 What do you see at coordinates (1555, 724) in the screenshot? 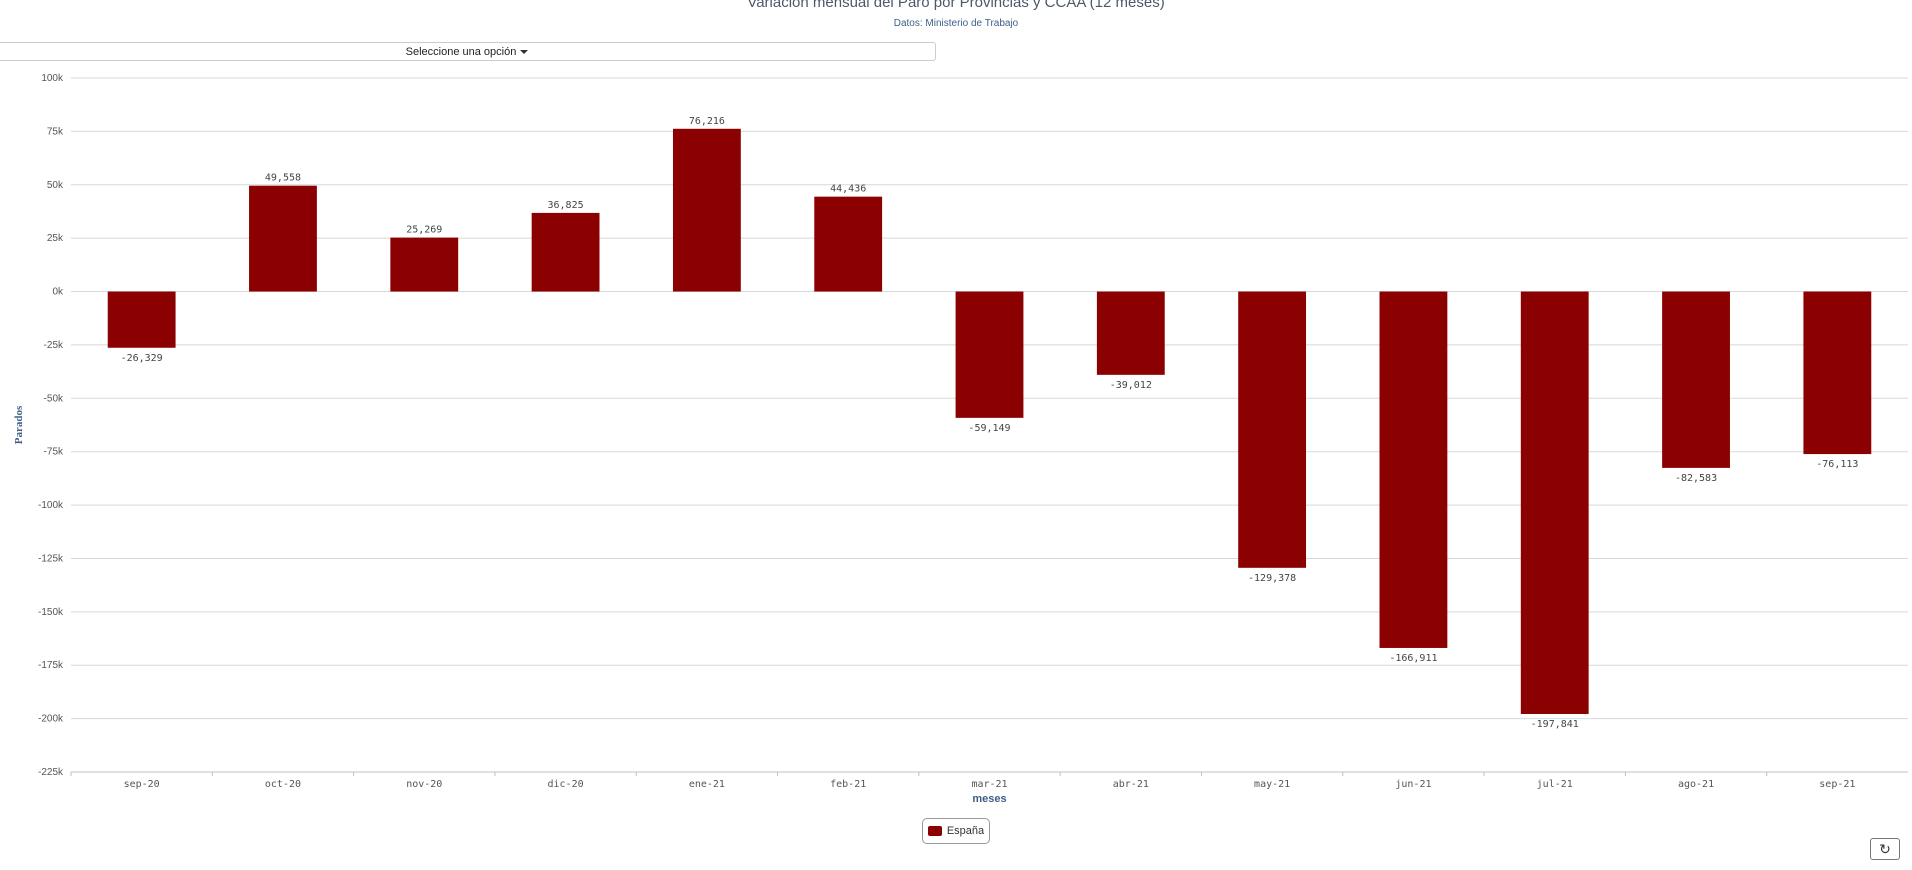
I see `data-label: -197,841` at bounding box center [1555, 724].